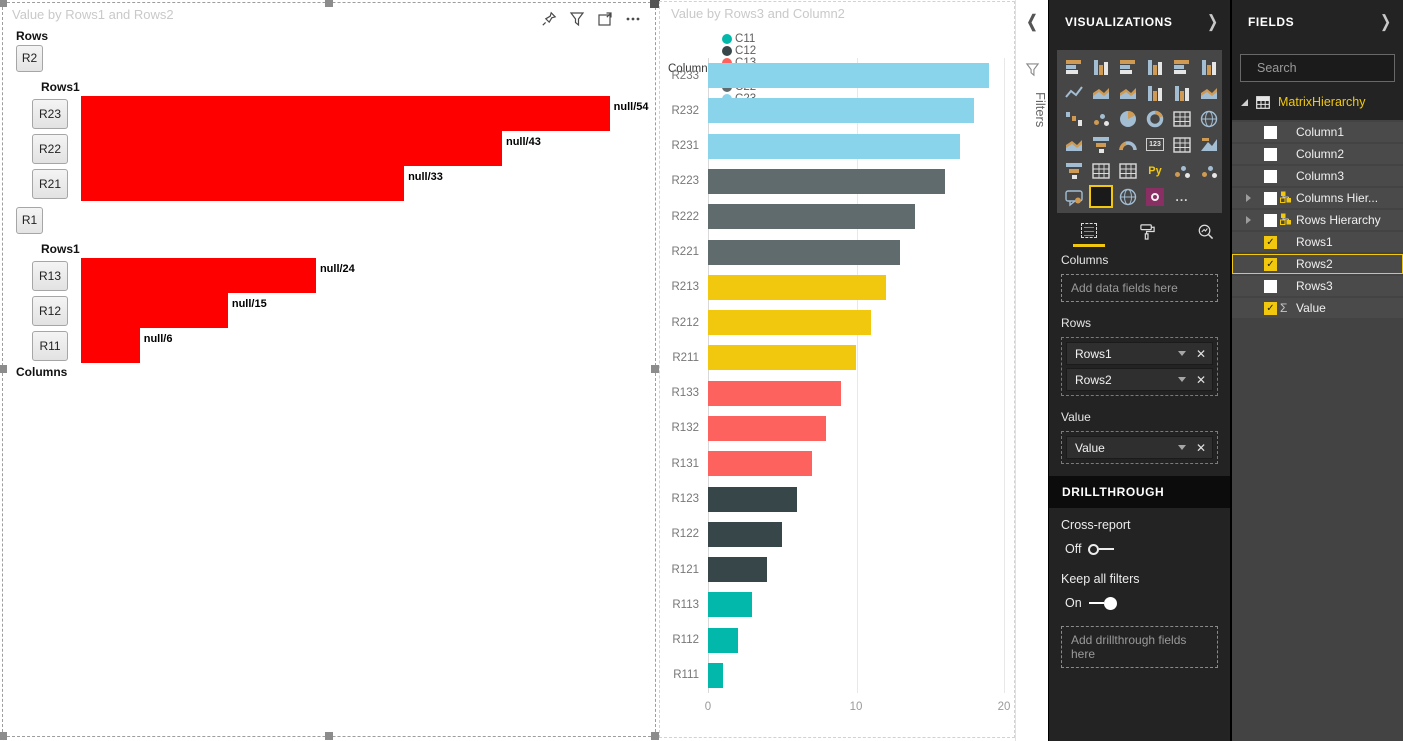  What do you see at coordinates (1317, 176) in the screenshot?
I see `field-row-Column3: Column3` at bounding box center [1317, 176].